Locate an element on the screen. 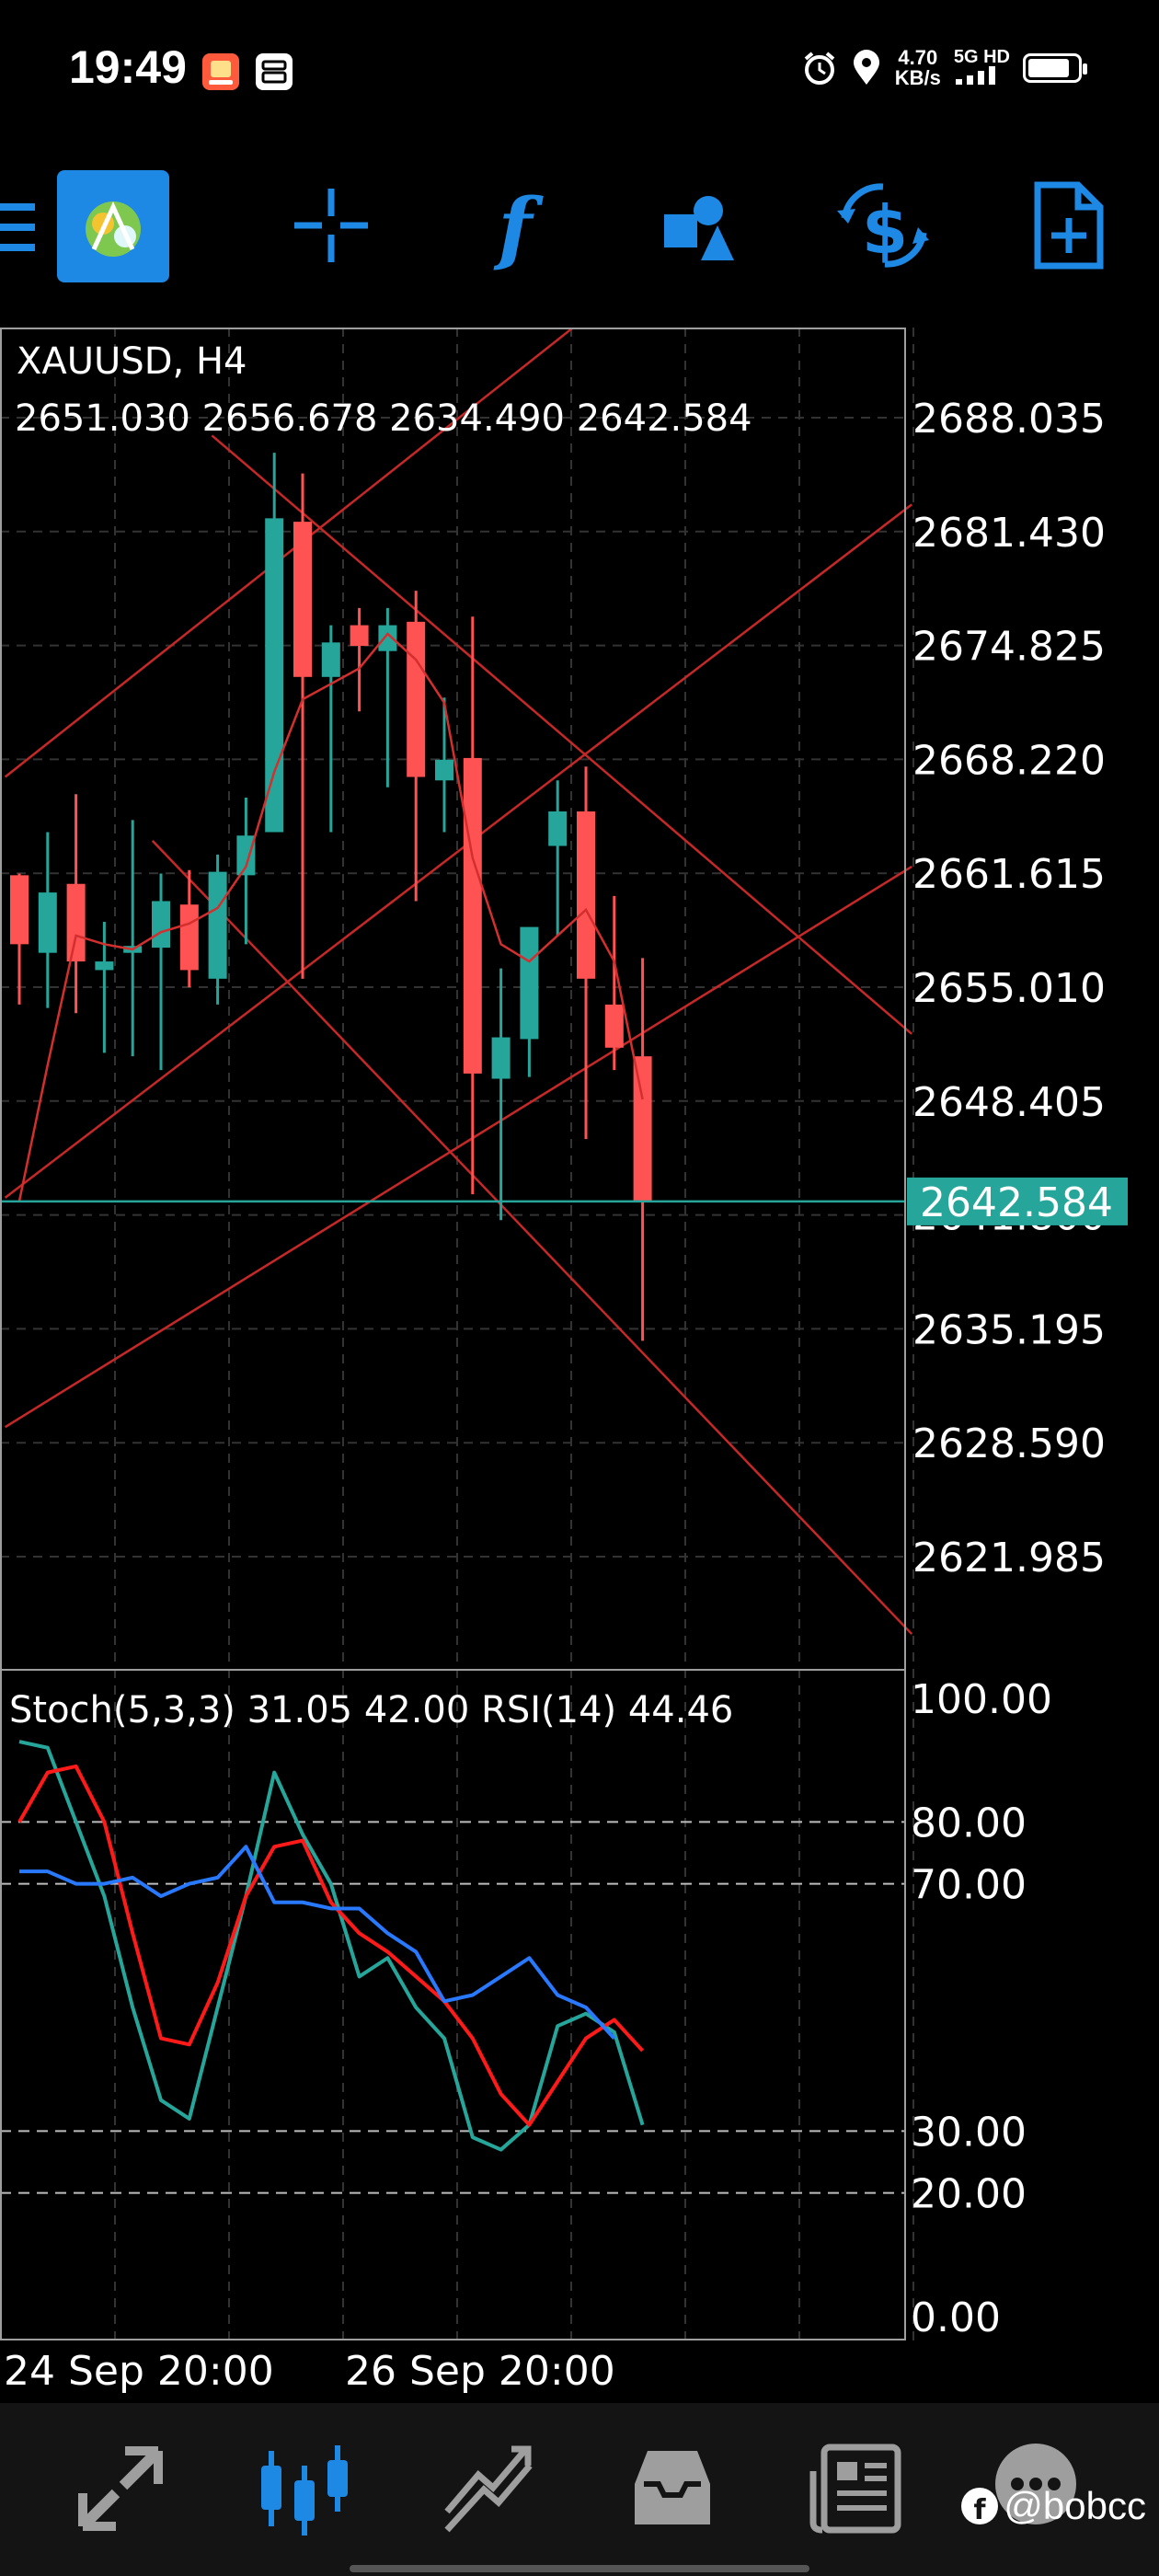 This screenshot has height=2576, width=1159. app-notification-icon is located at coordinates (220, 71).